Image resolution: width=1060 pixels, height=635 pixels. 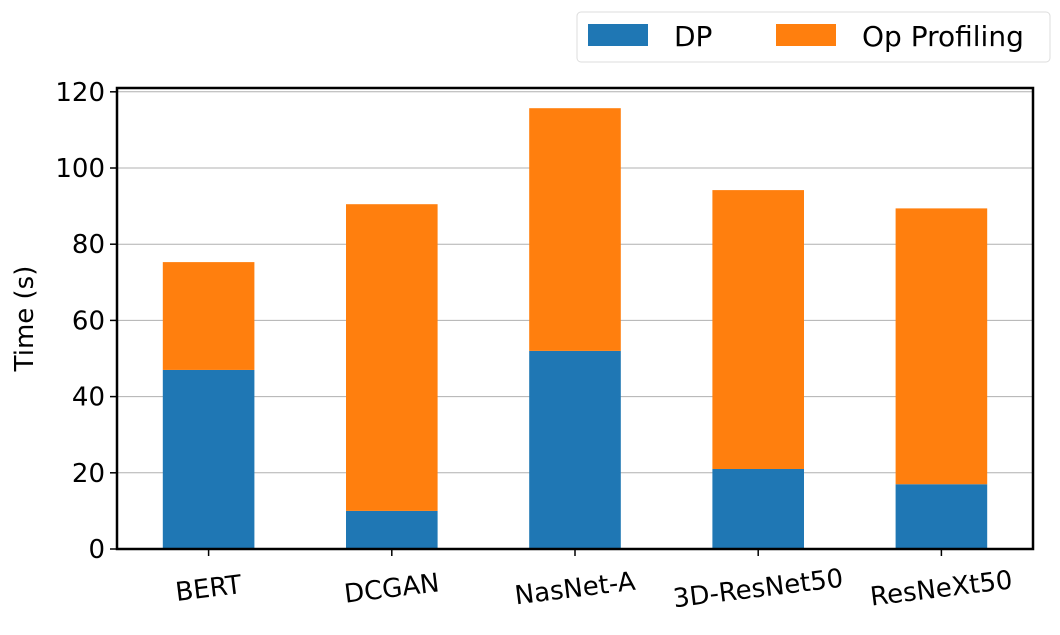 What do you see at coordinates (209, 589) in the screenshot?
I see `x-tick-label: BERT` at bounding box center [209, 589].